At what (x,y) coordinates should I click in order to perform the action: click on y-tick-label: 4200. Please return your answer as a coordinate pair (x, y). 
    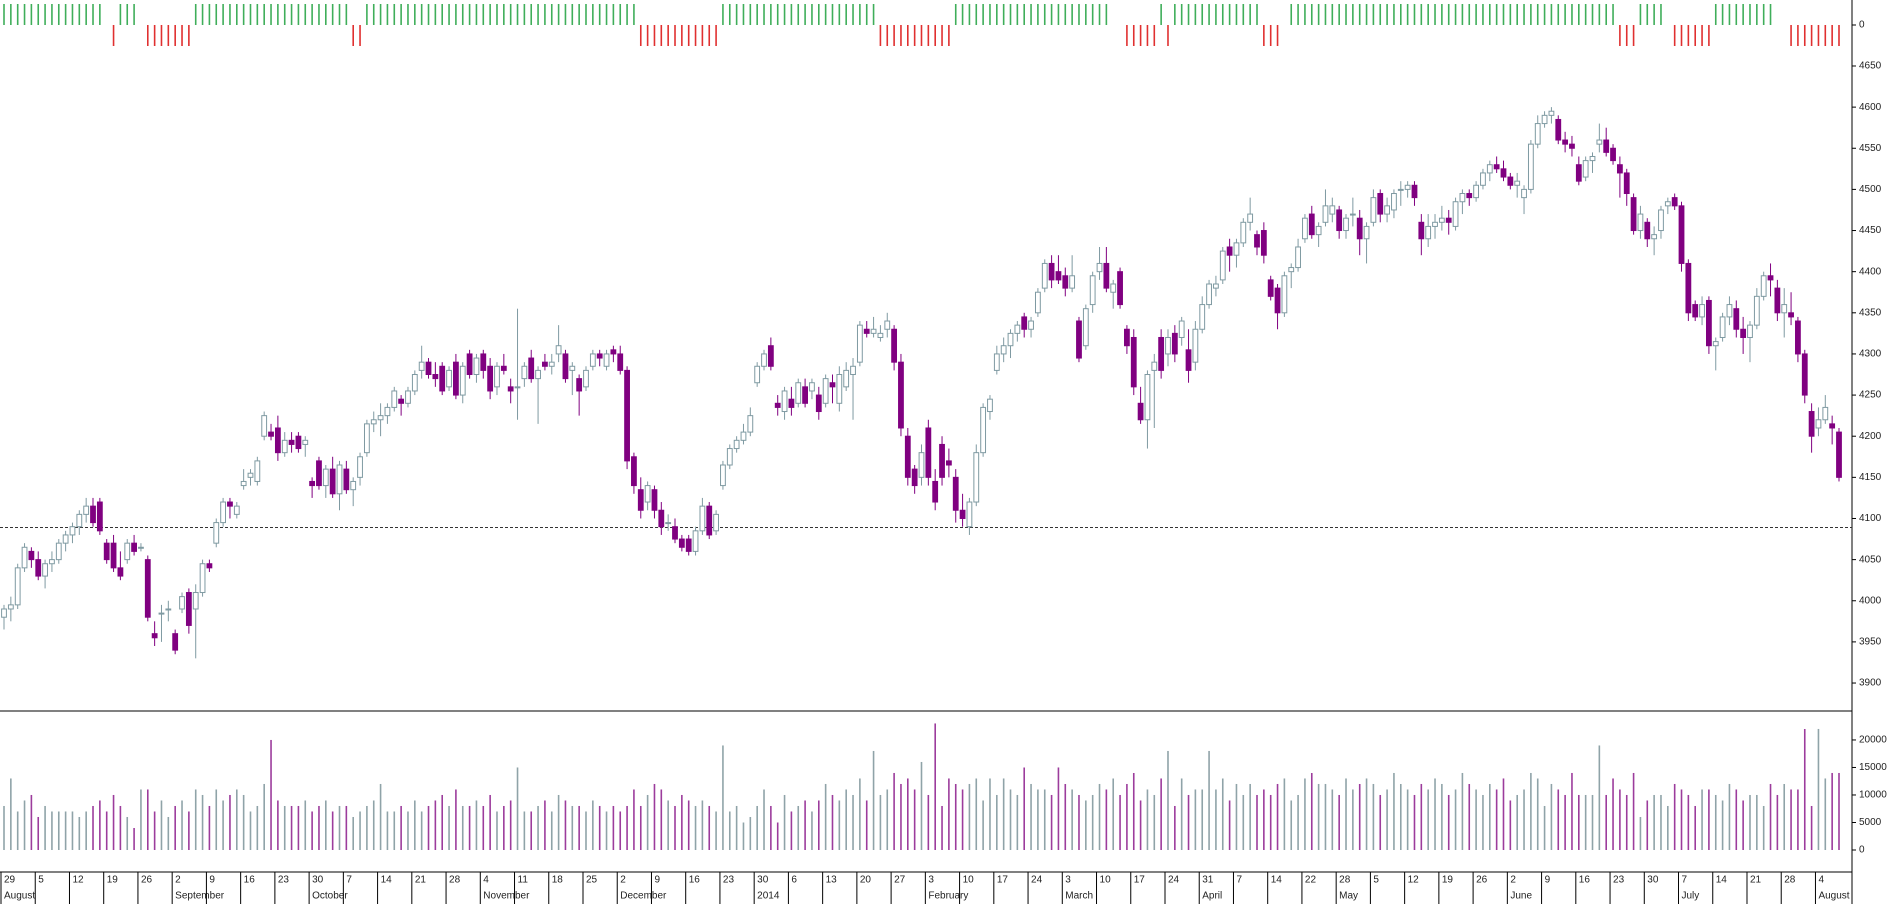
    Looking at the image, I should click on (1870, 436).